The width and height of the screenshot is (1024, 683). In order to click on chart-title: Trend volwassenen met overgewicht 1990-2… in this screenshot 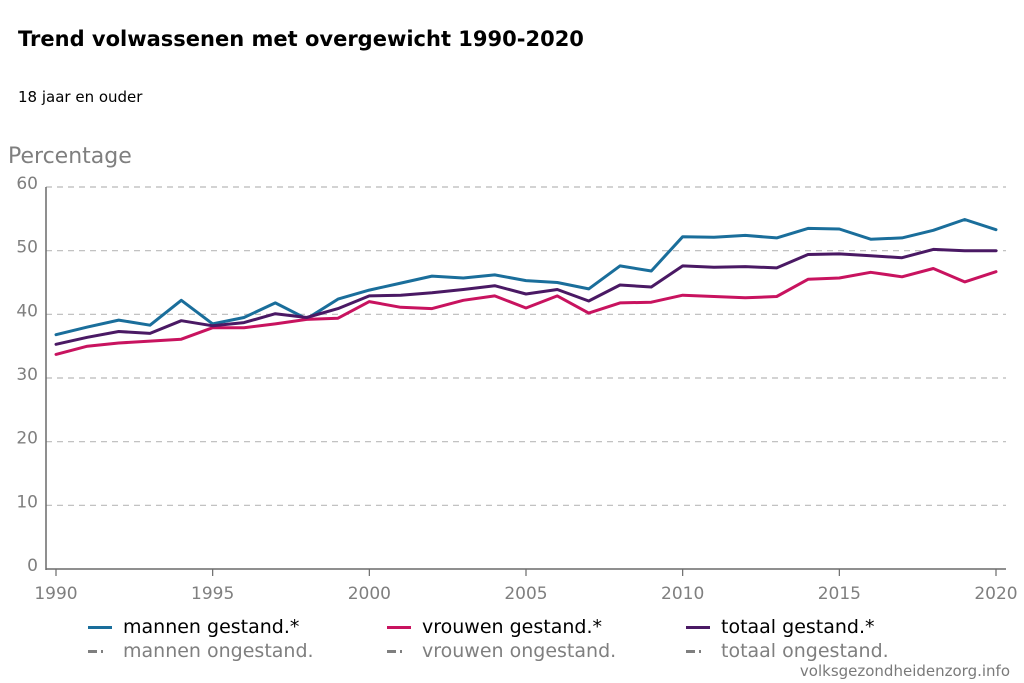, I will do `click(301, 39)`.